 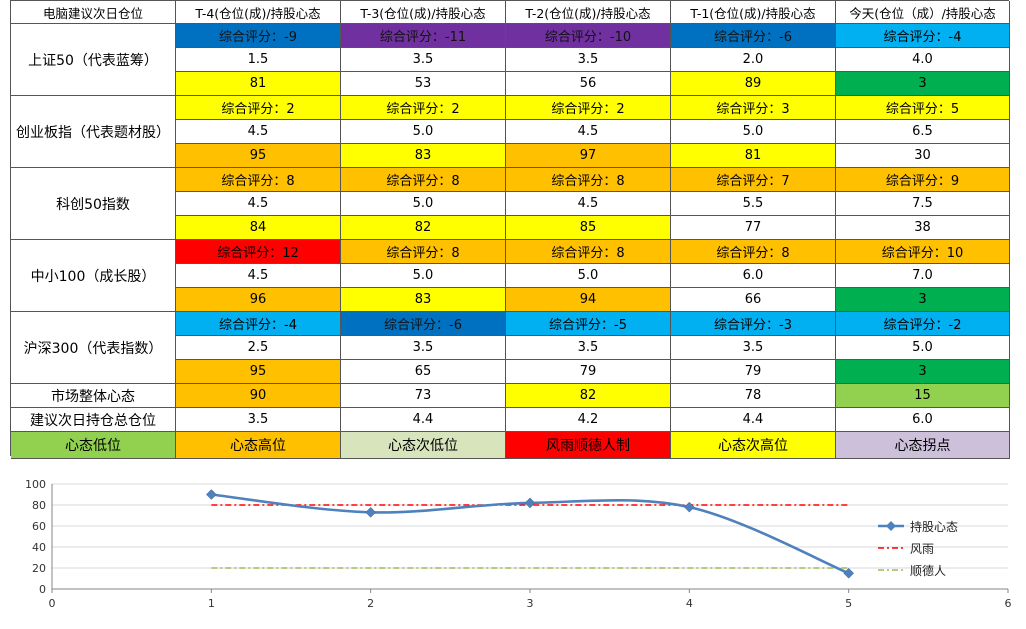 I want to click on score-cell: 综合评分：7, so click(x=753, y=180).